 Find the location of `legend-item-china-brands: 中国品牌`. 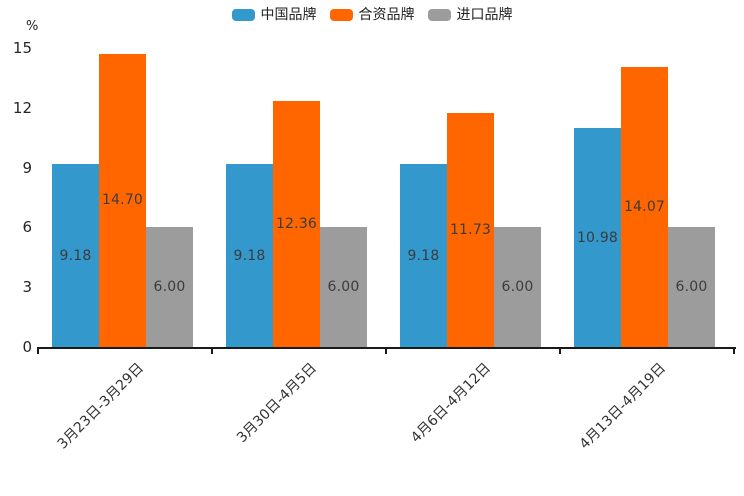

legend-item-china-brands: 中国品牌 is located at coordinates (274, 15).